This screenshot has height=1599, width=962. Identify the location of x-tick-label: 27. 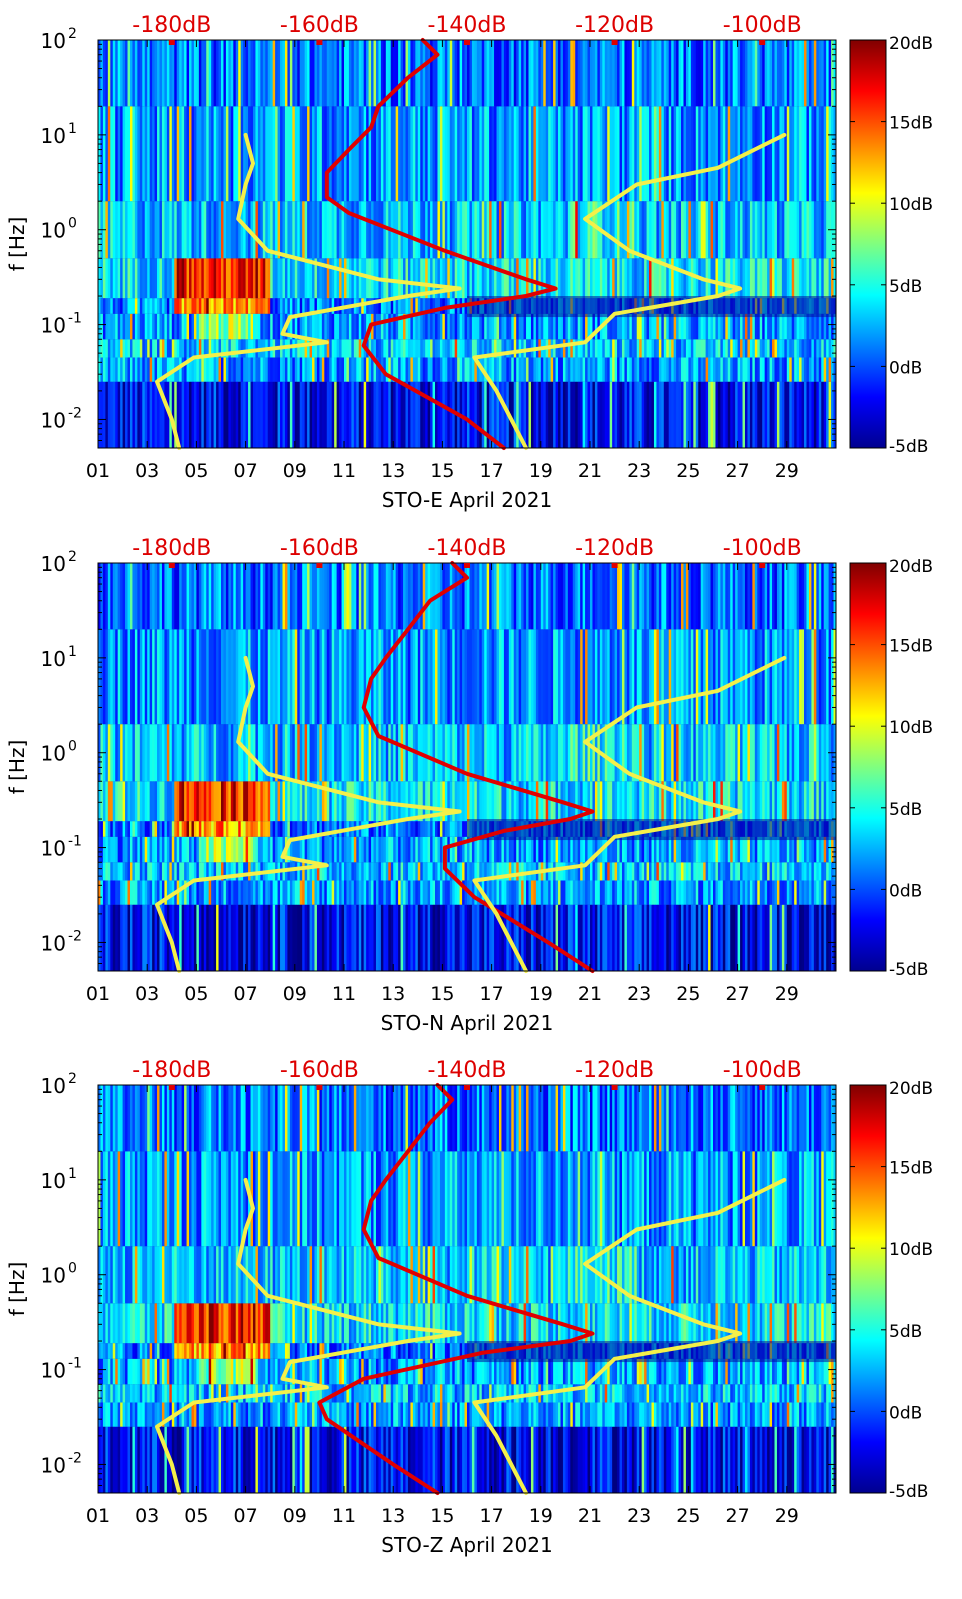
(738, 471).